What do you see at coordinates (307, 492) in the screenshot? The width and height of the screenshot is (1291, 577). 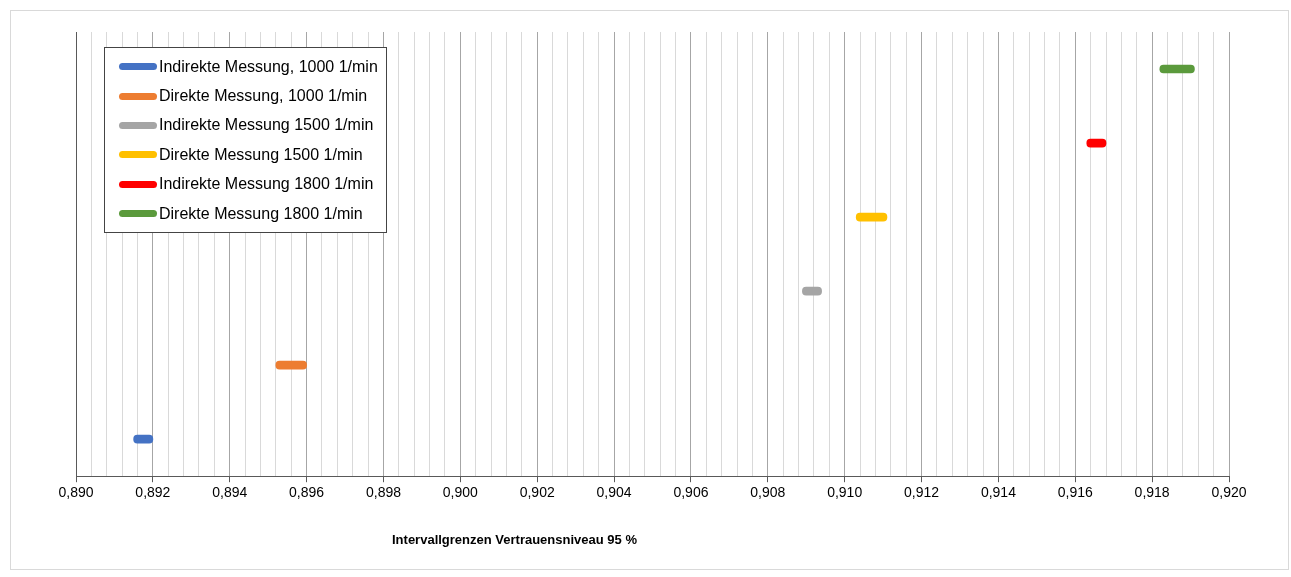 I see `x-tick-label: 0,896` at bounding box center [307, 492].